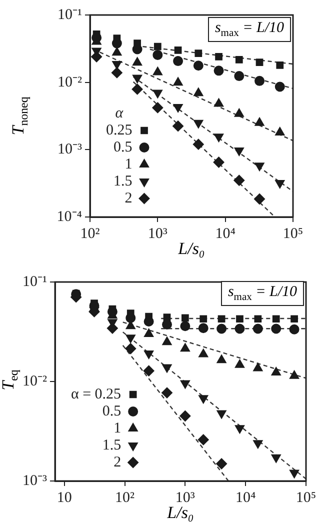 This screenshot has width=320, height=524. Describe the element at coordinates (119, 113) in the screenshot. I see `legend-title: α` at that location.